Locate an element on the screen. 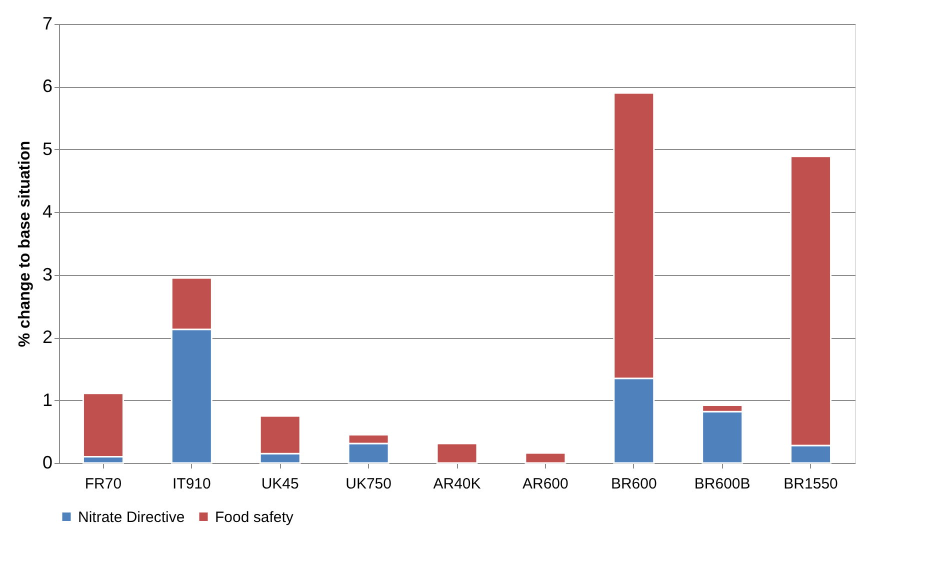 The width and height of the screenshot is (950, 582). y-tick-label: 2 is located at coordinates (47, 337).